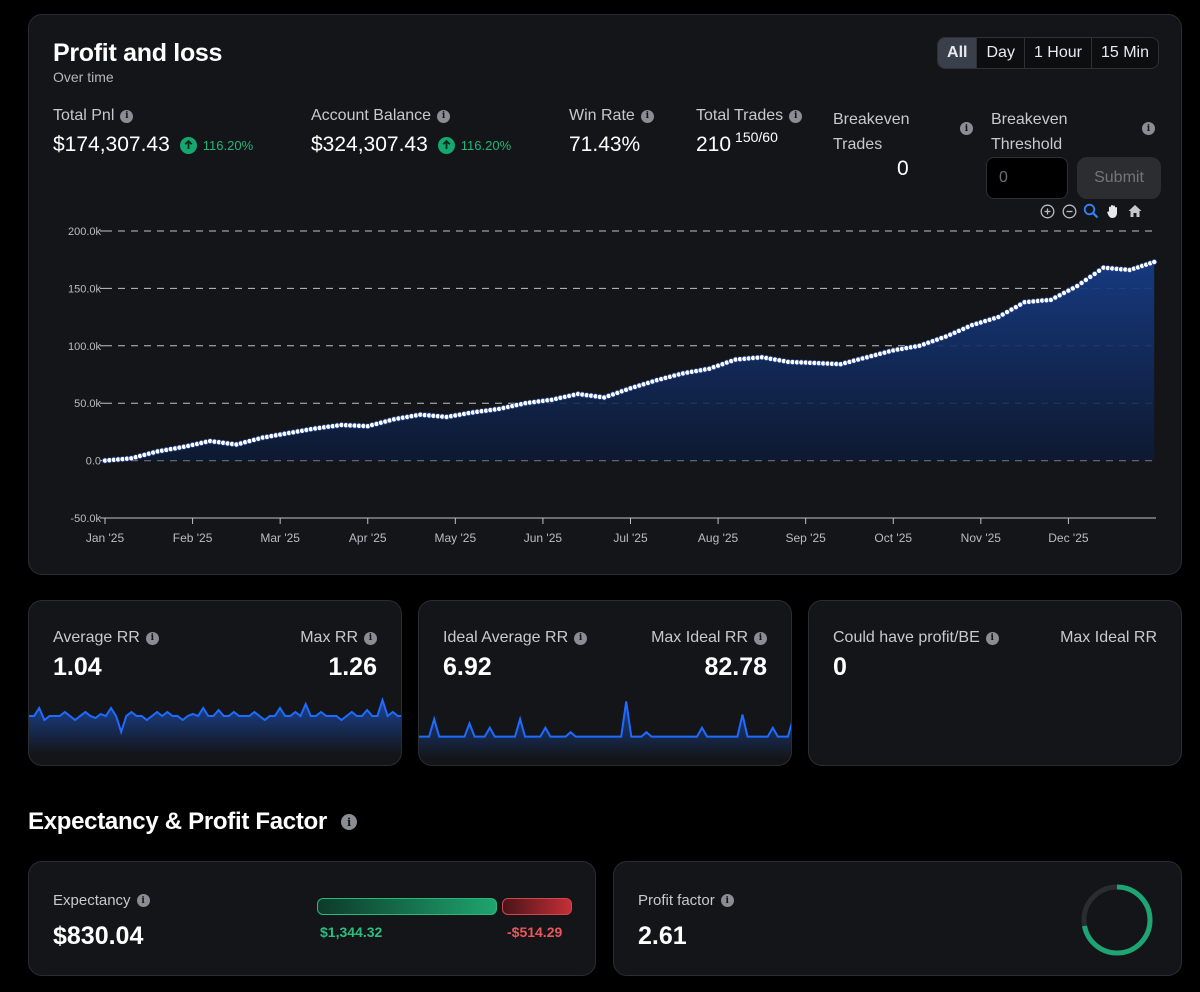  I want to click on breakeven-trades-label-line1: Breakeven, so click(871, 119).